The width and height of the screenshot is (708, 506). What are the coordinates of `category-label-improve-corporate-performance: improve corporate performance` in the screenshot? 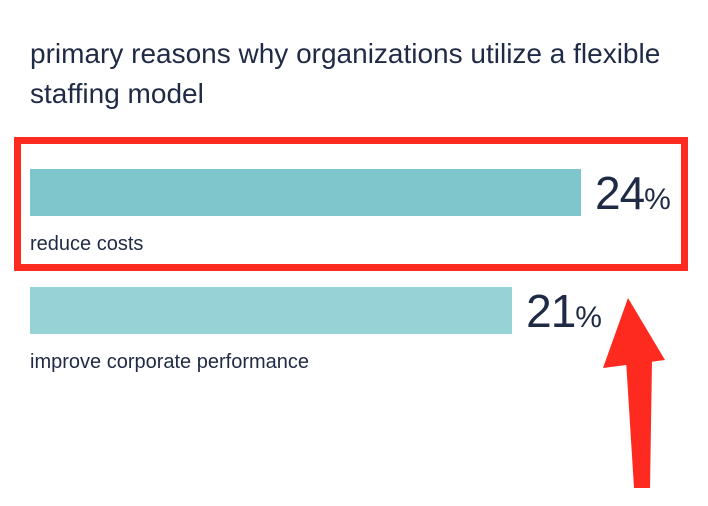 It's located at (170, 362).